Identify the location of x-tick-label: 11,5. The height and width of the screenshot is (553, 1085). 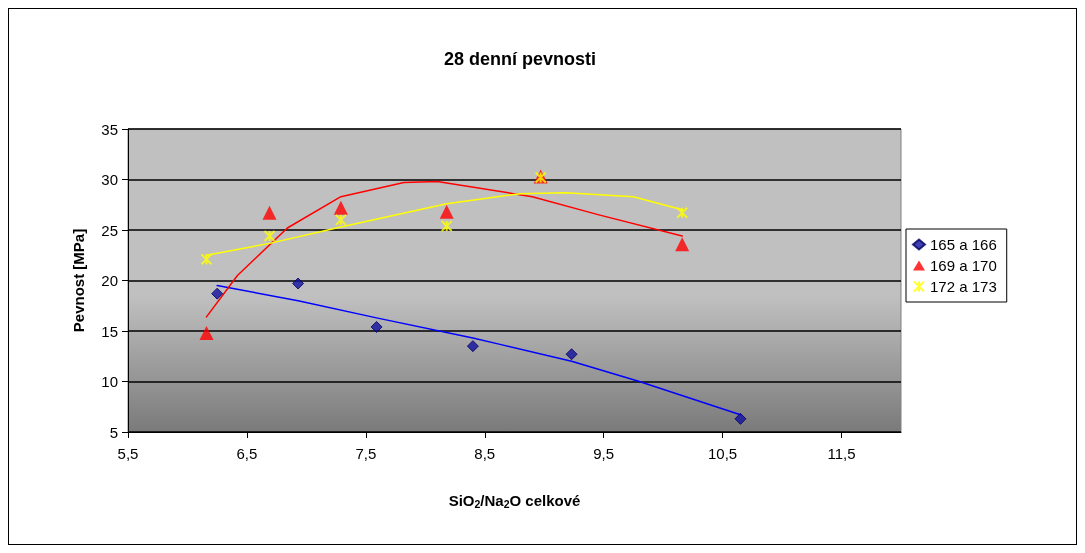
(841, 453).